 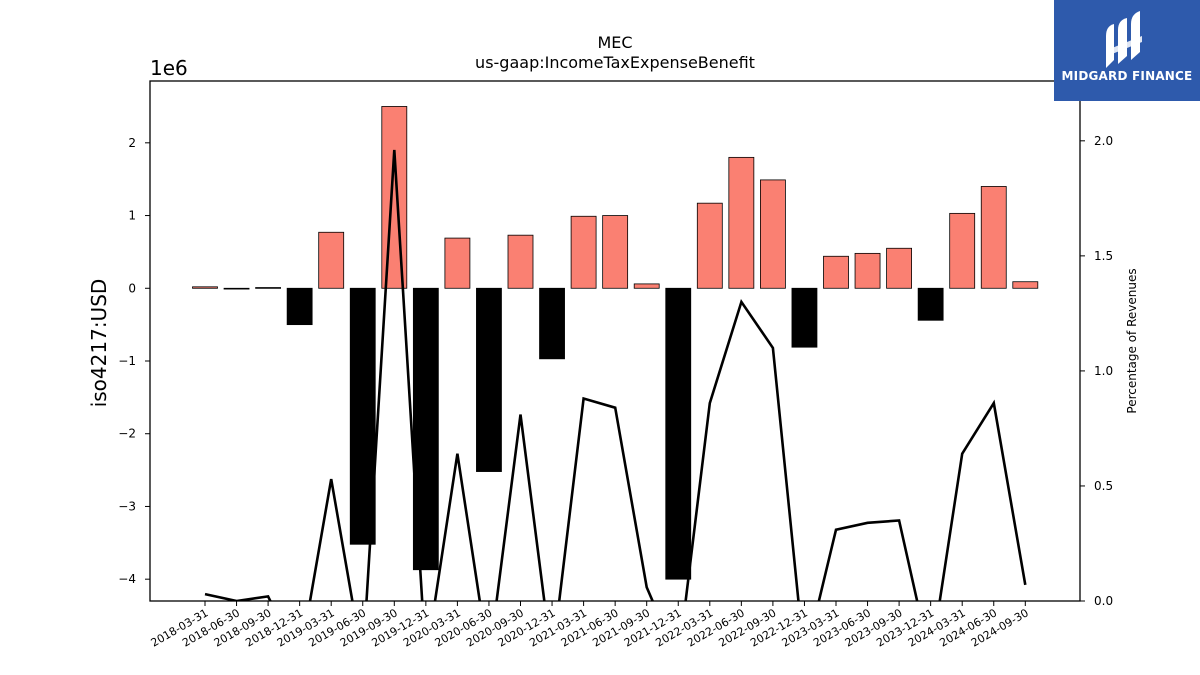 What do you see at coordinates (132, 288) in the screenshot?
I see `y-tick-label: 0` at bounding box center [132, 288].